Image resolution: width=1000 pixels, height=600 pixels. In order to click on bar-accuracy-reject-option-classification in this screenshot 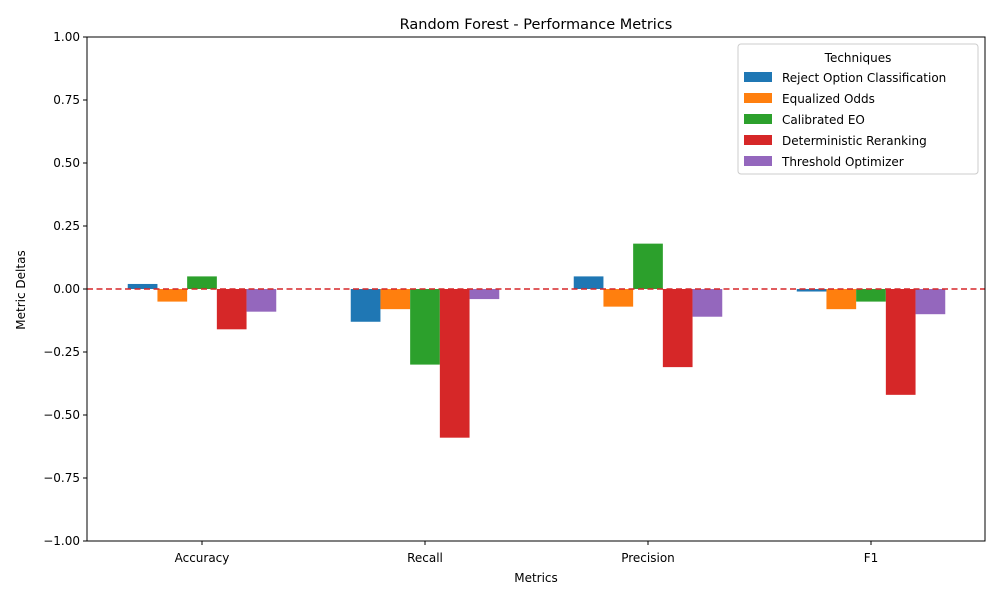, I will do `click(142, 286)`.